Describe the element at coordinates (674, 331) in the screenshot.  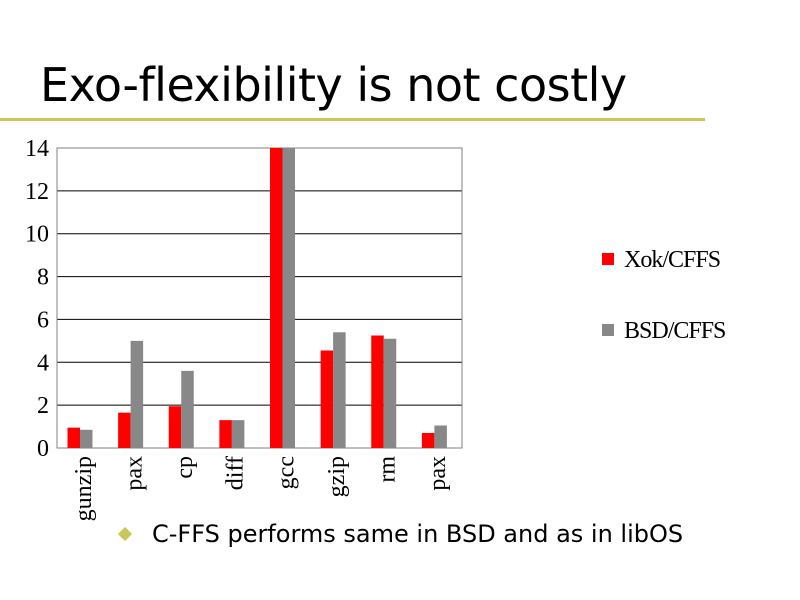
I see `legend-label: BSD/CFFS` at that location.